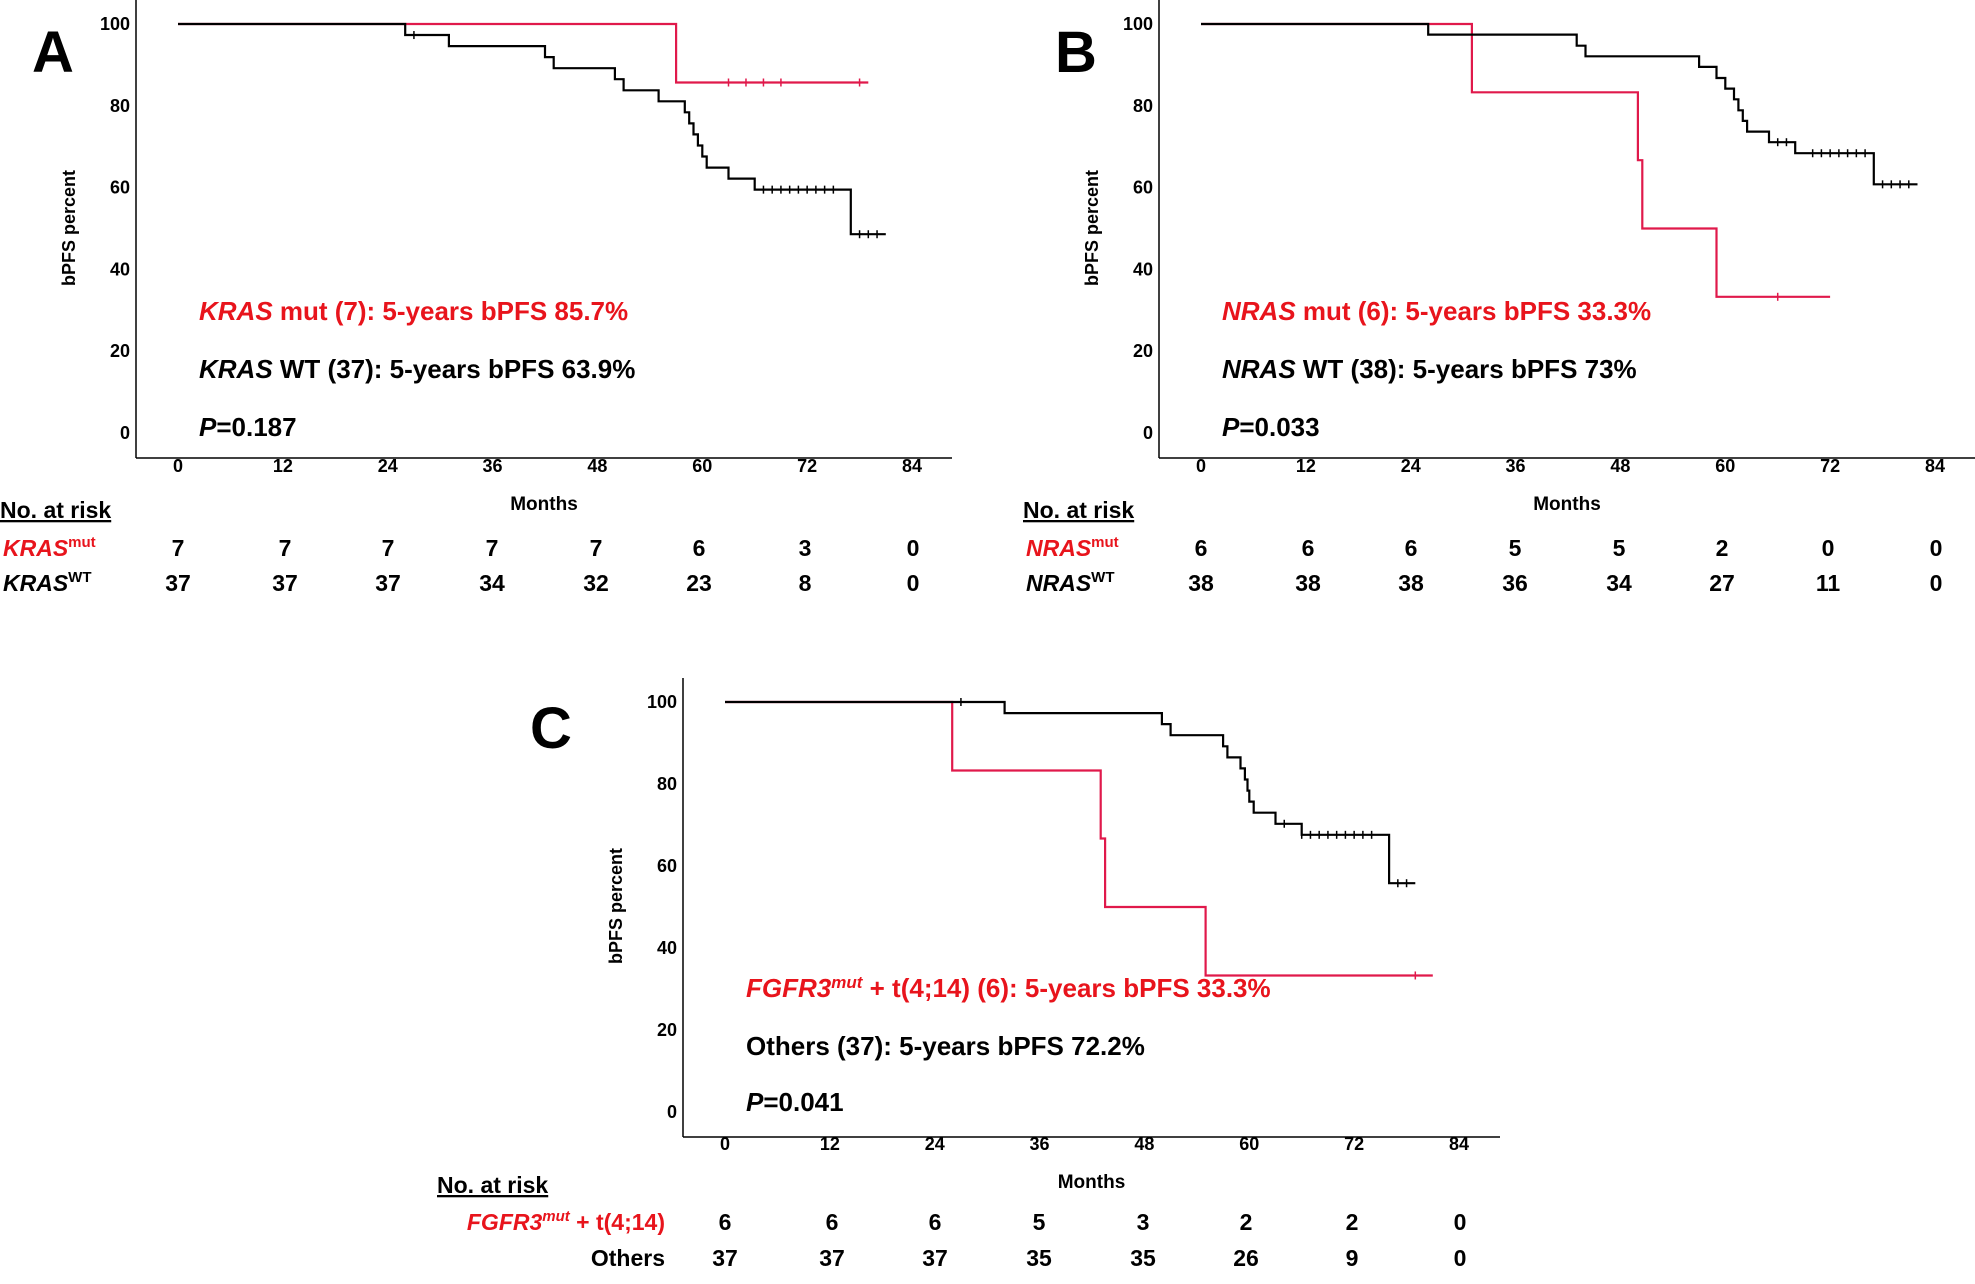  Describe the element at coordinates (1246, 1222) in the screenshot. I see `risk-count: 2` at that location.